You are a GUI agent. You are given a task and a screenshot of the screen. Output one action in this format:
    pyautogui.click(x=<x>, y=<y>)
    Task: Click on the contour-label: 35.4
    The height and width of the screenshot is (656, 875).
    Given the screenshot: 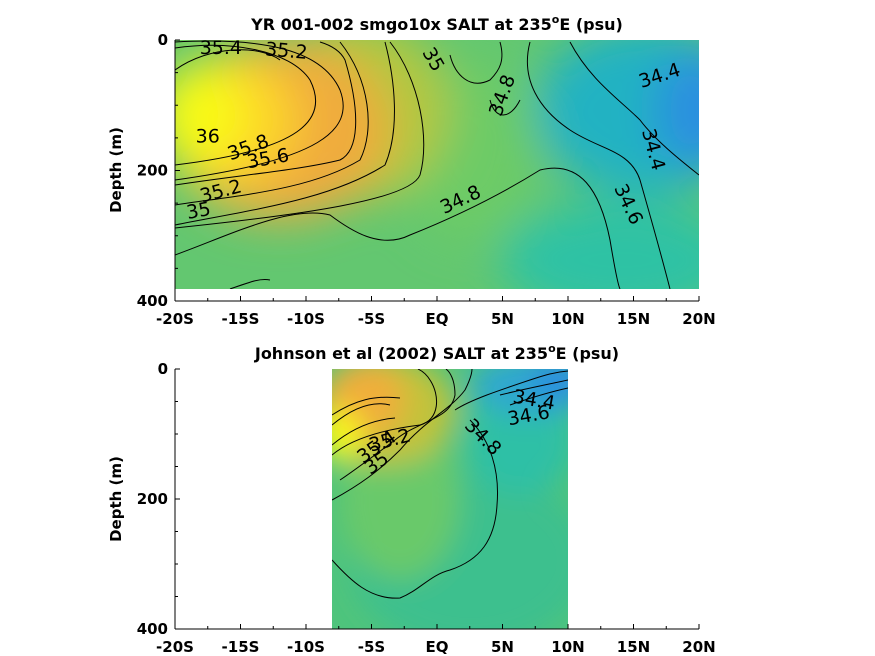 What is the action you would take?
    pyautogui.click(x=221, y=48)
    